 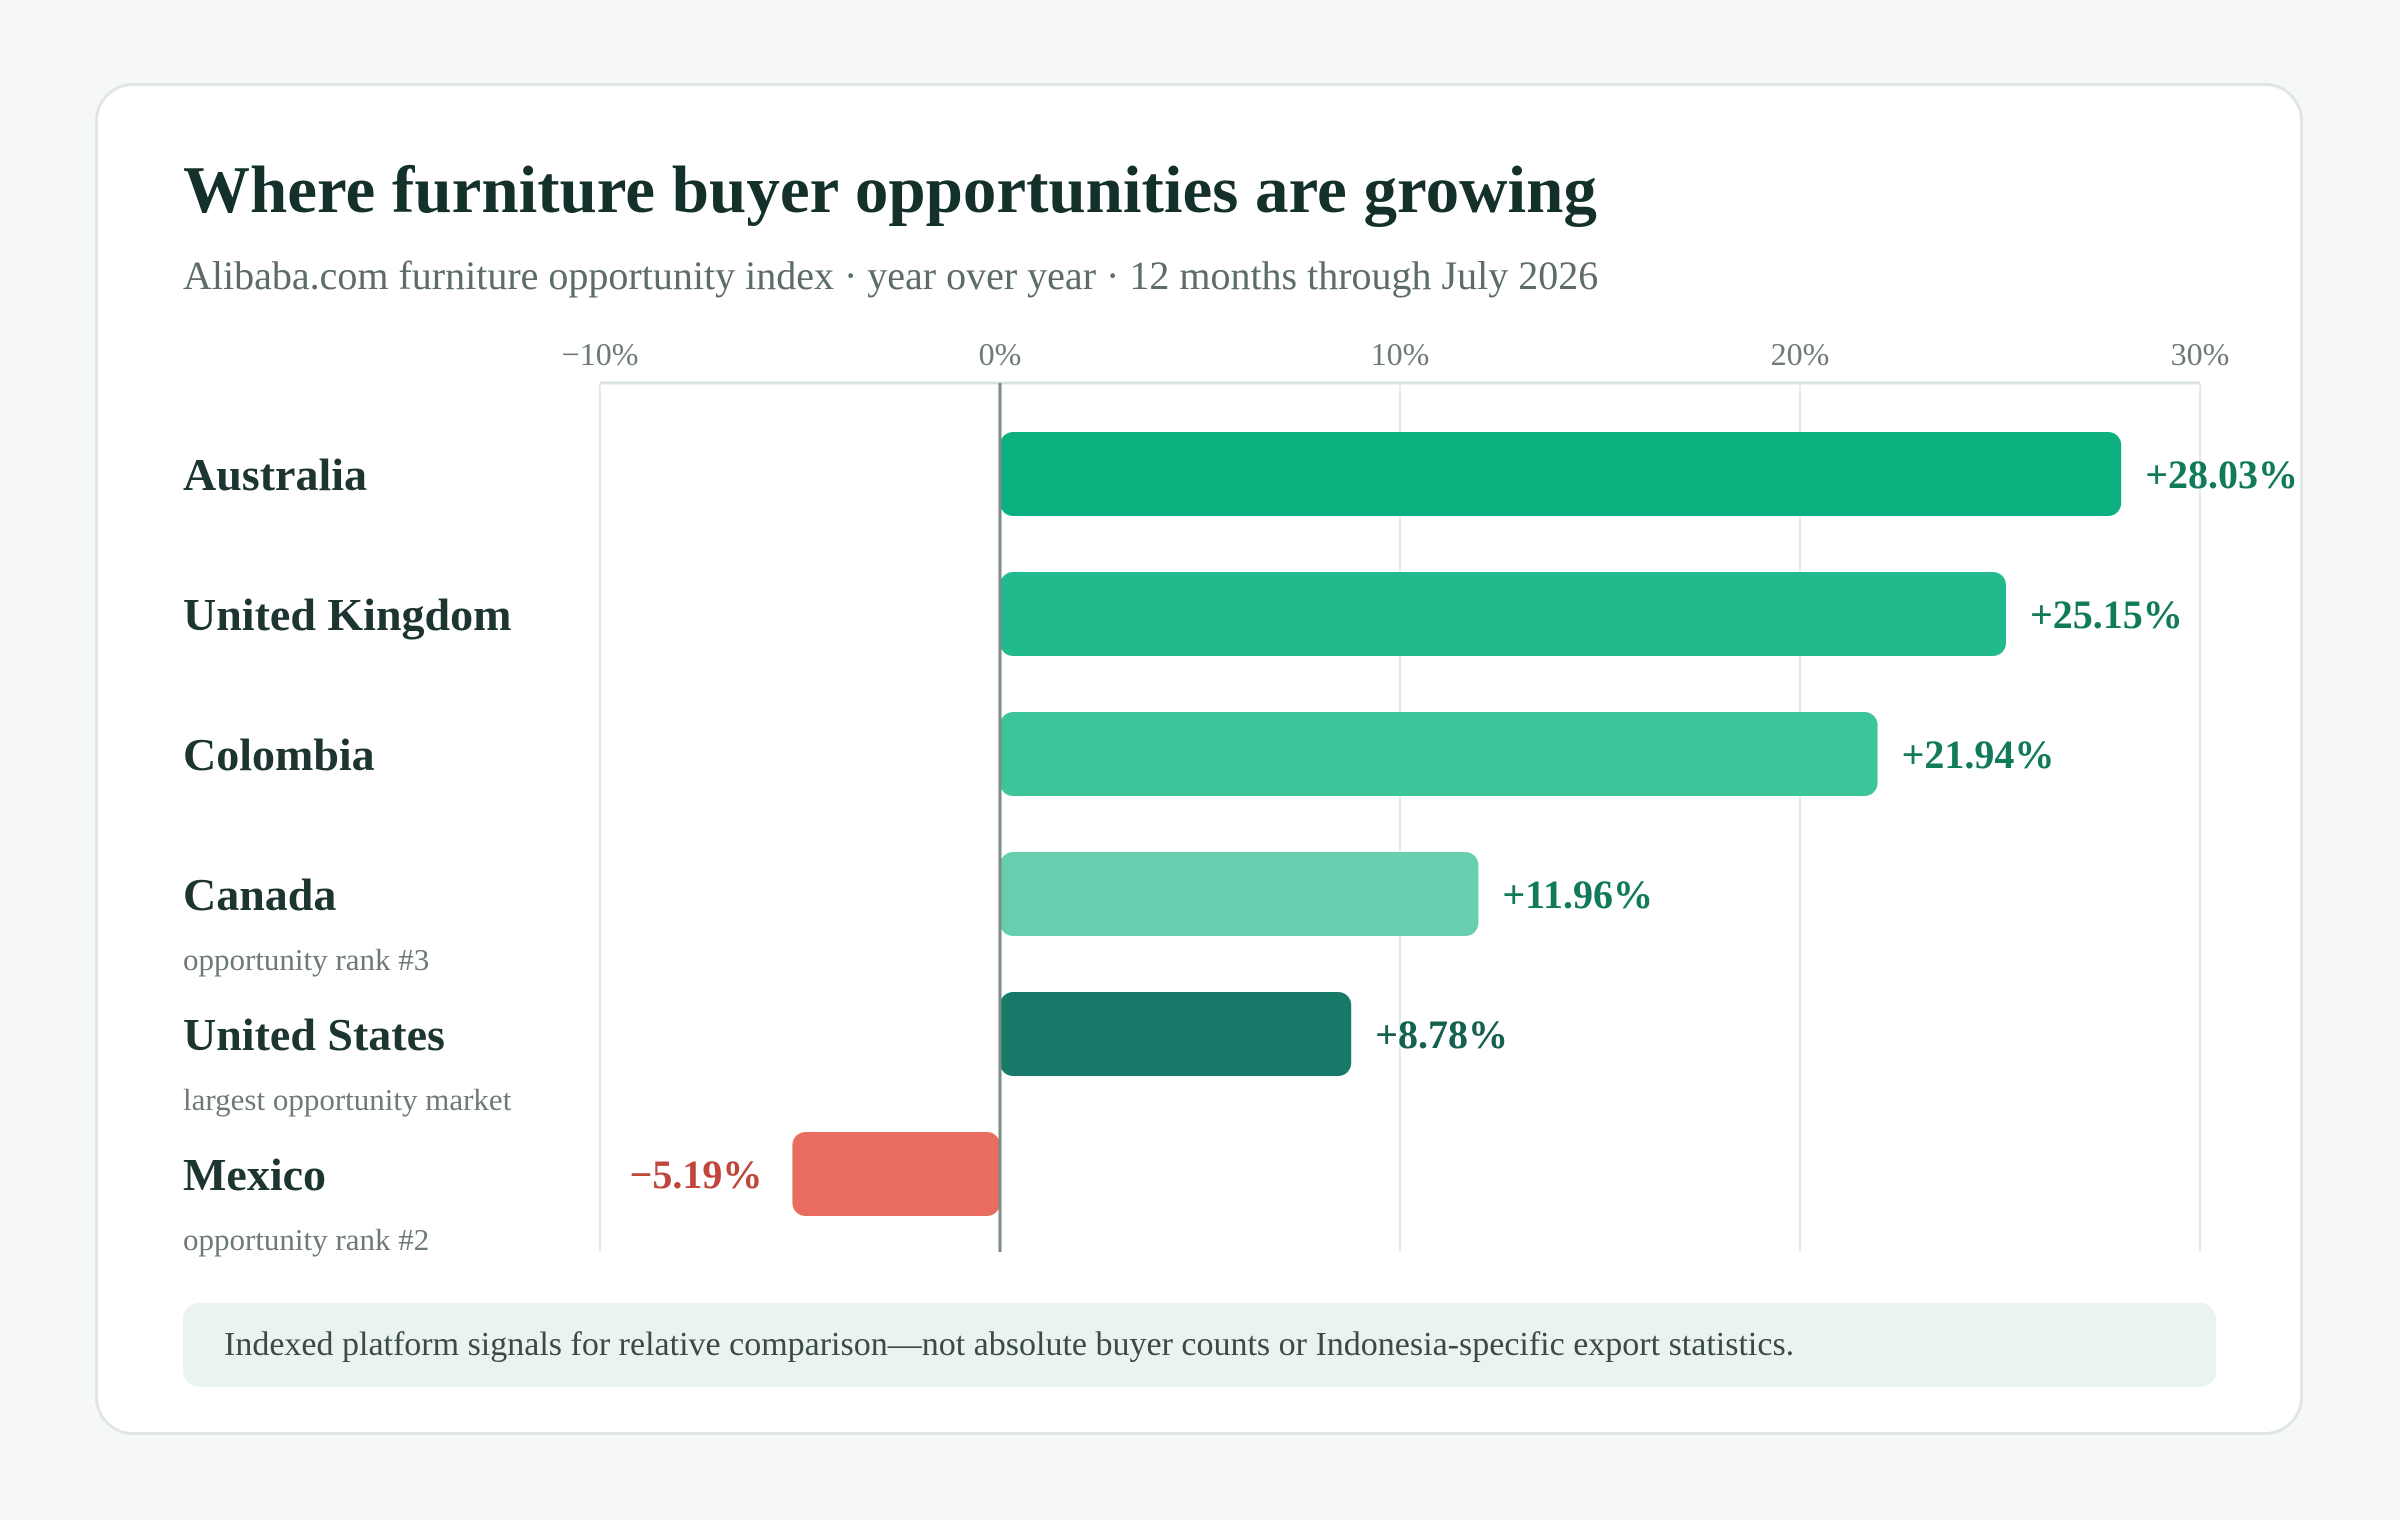 I want to click on category-label: Mexico, so click(x=254, y=1174).